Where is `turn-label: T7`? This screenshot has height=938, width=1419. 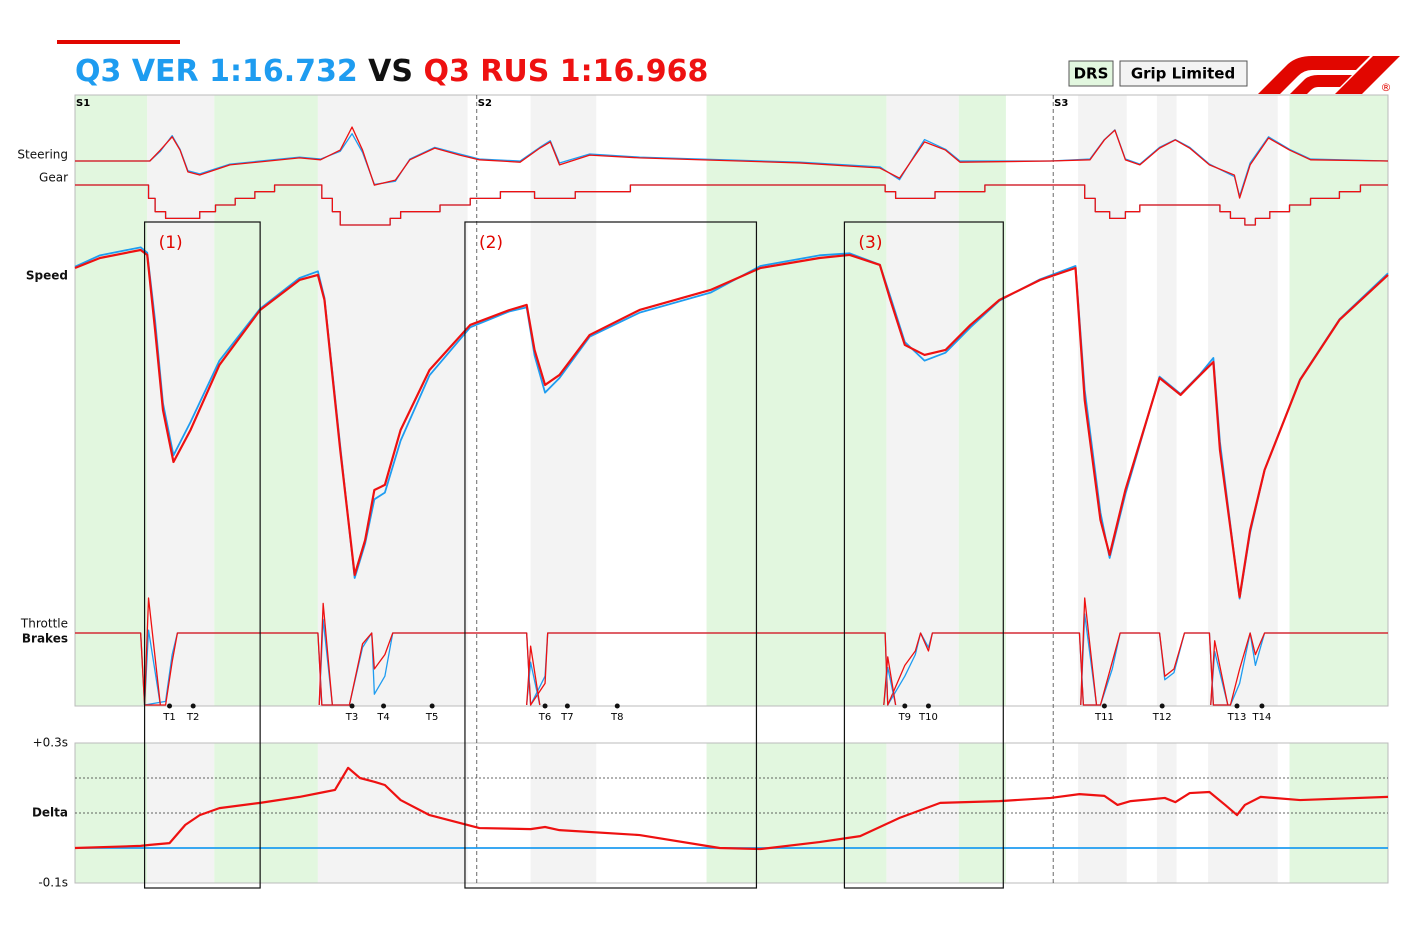
turn-label: T7 is located at coordinates (566, 717).